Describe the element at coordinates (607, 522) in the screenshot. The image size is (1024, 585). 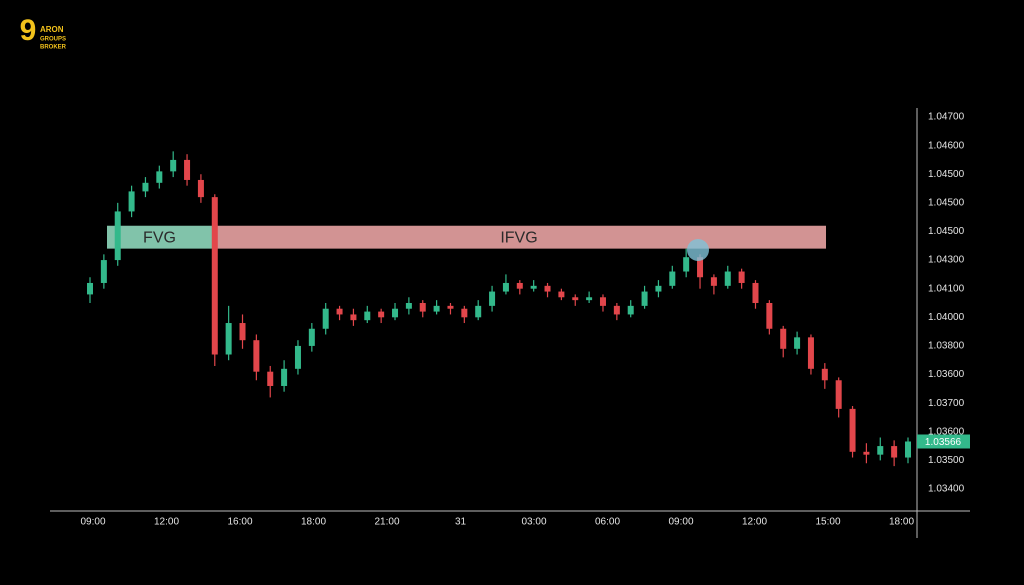
I see `x-axis-label: 06:00` at that location.